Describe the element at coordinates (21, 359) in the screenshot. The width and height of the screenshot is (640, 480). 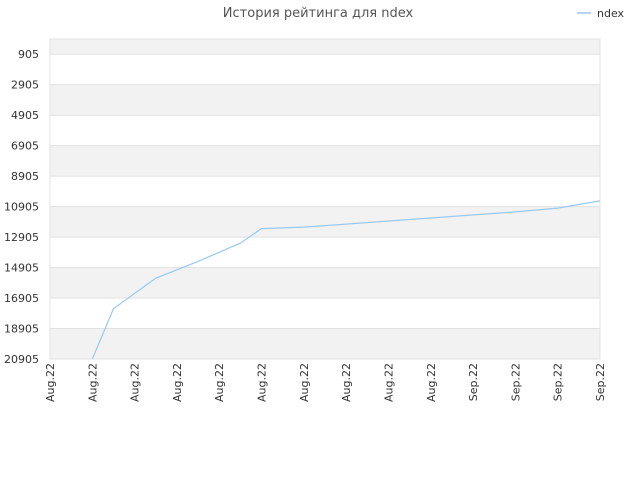
I see `y-tick-label: 20905` at that location.